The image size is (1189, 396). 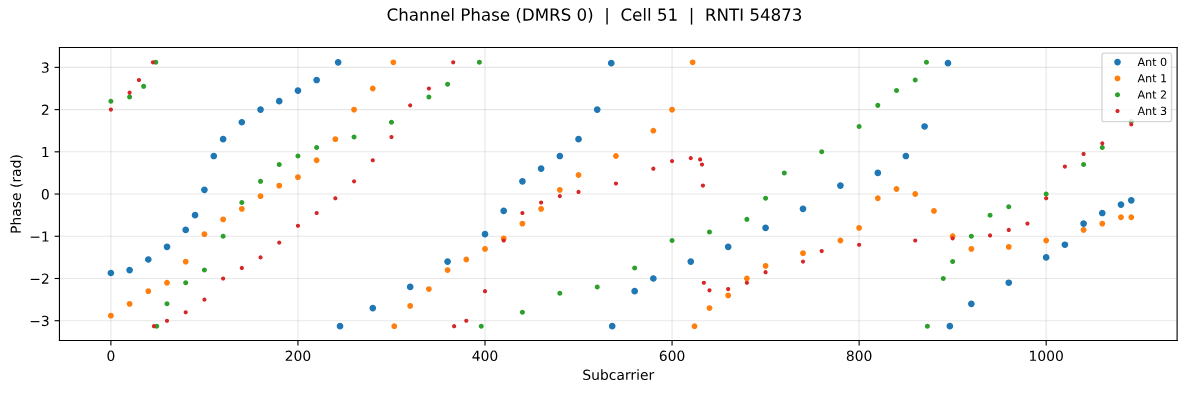 I want to click on x-tick-label: 1000, so click(x=1046, y=356).